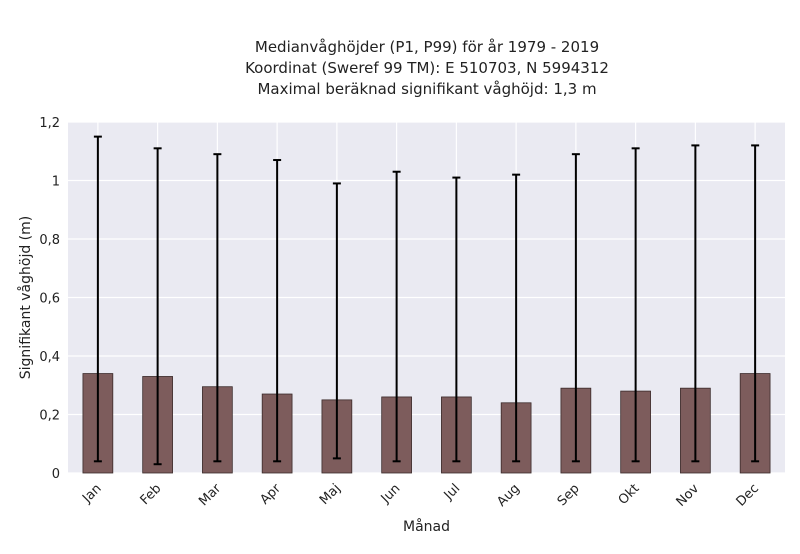  I want to click on x-tick-label-jun: Jun, so click(391, 494).